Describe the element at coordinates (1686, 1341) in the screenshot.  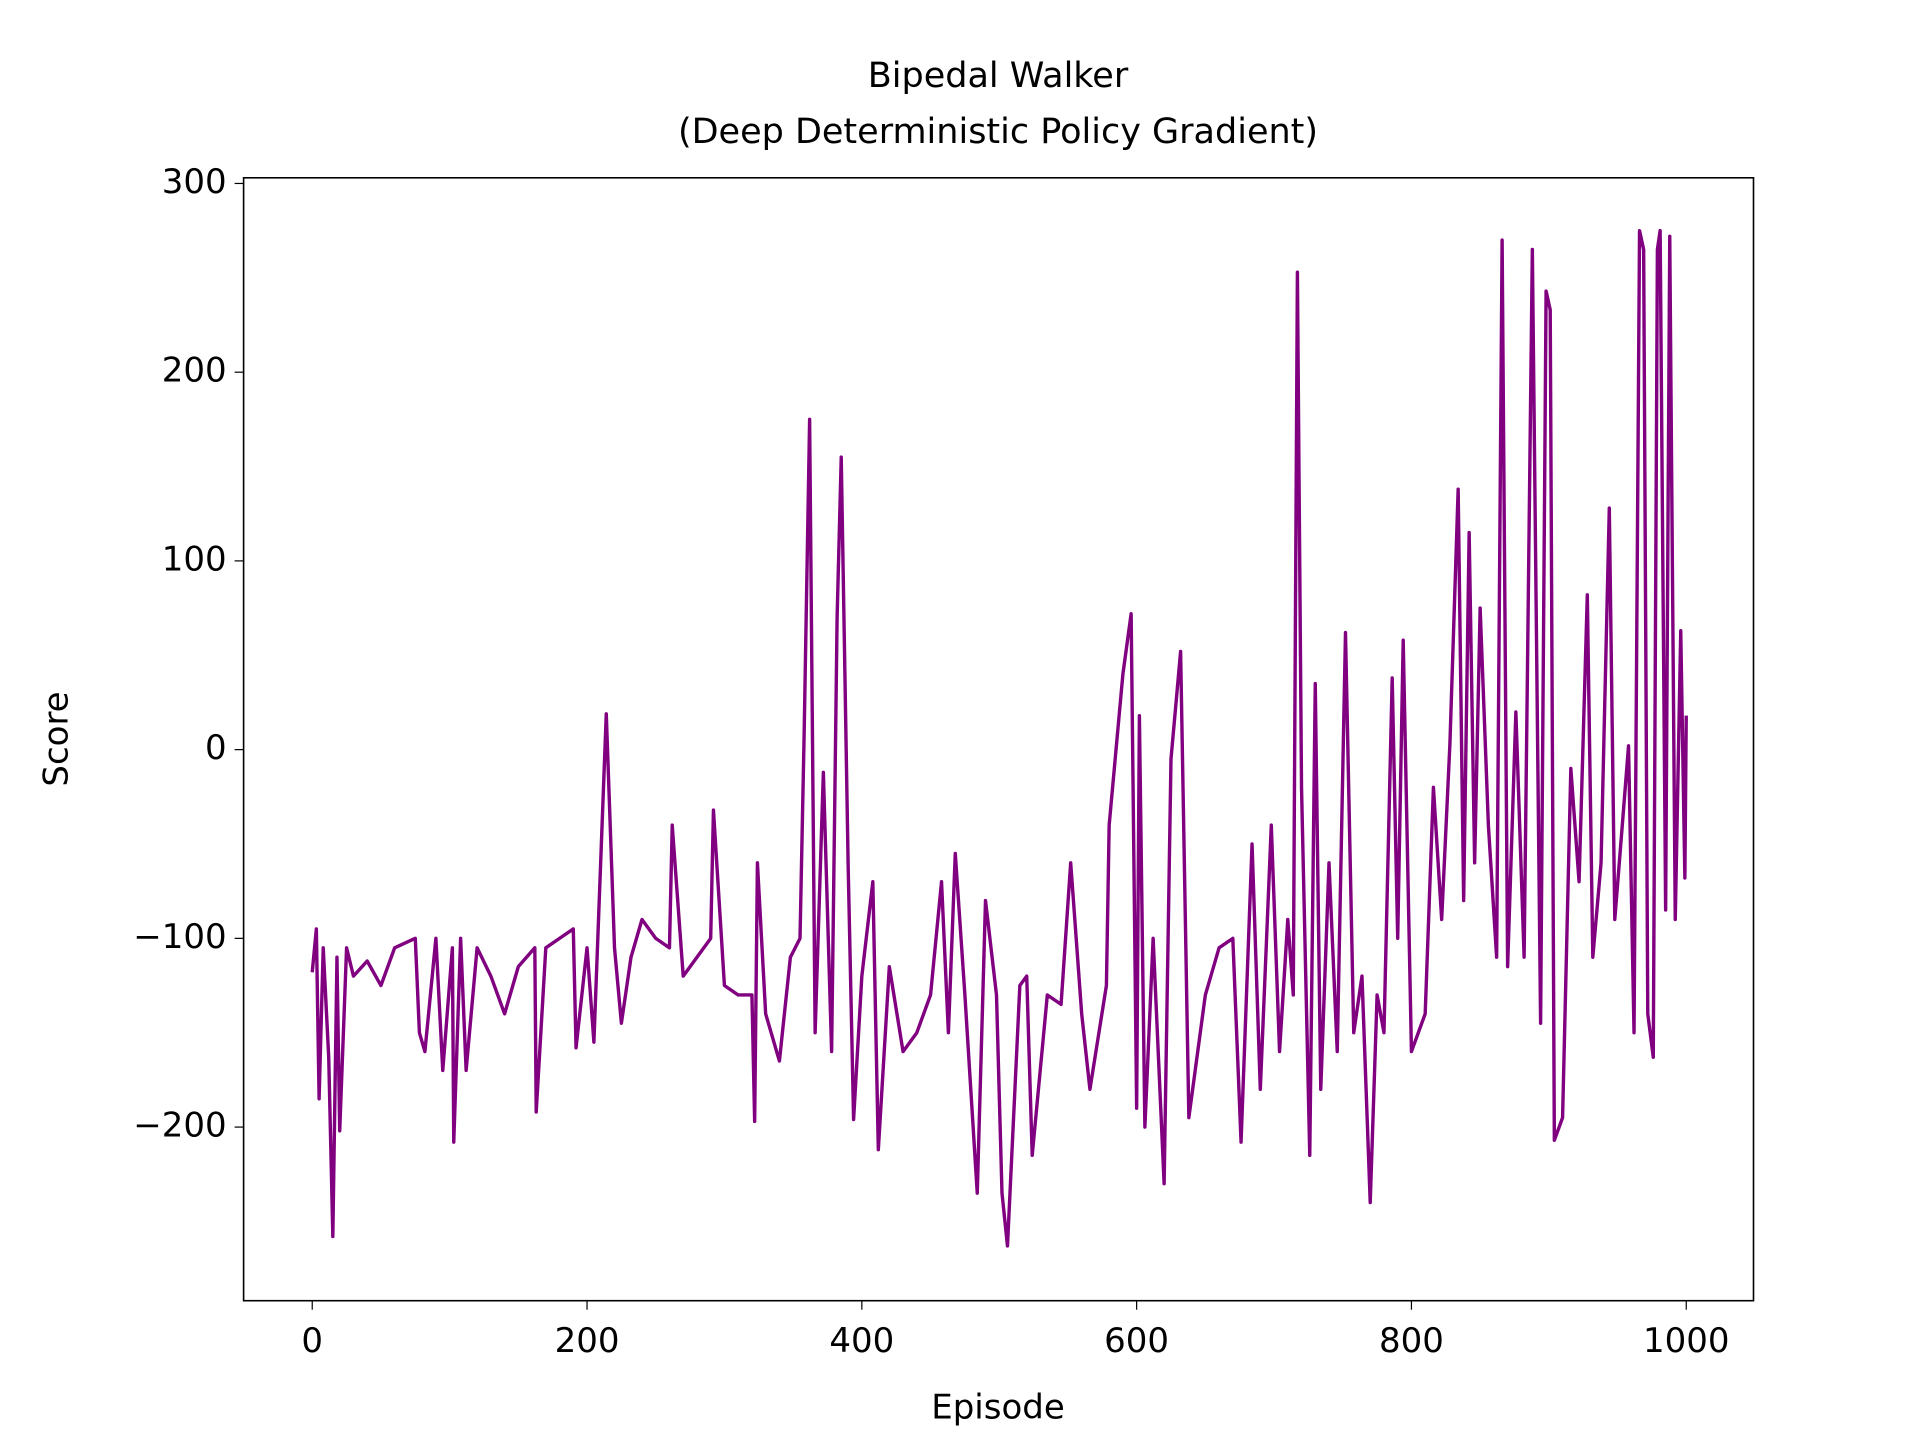
I see `x-tick-label: 1000` at that location.